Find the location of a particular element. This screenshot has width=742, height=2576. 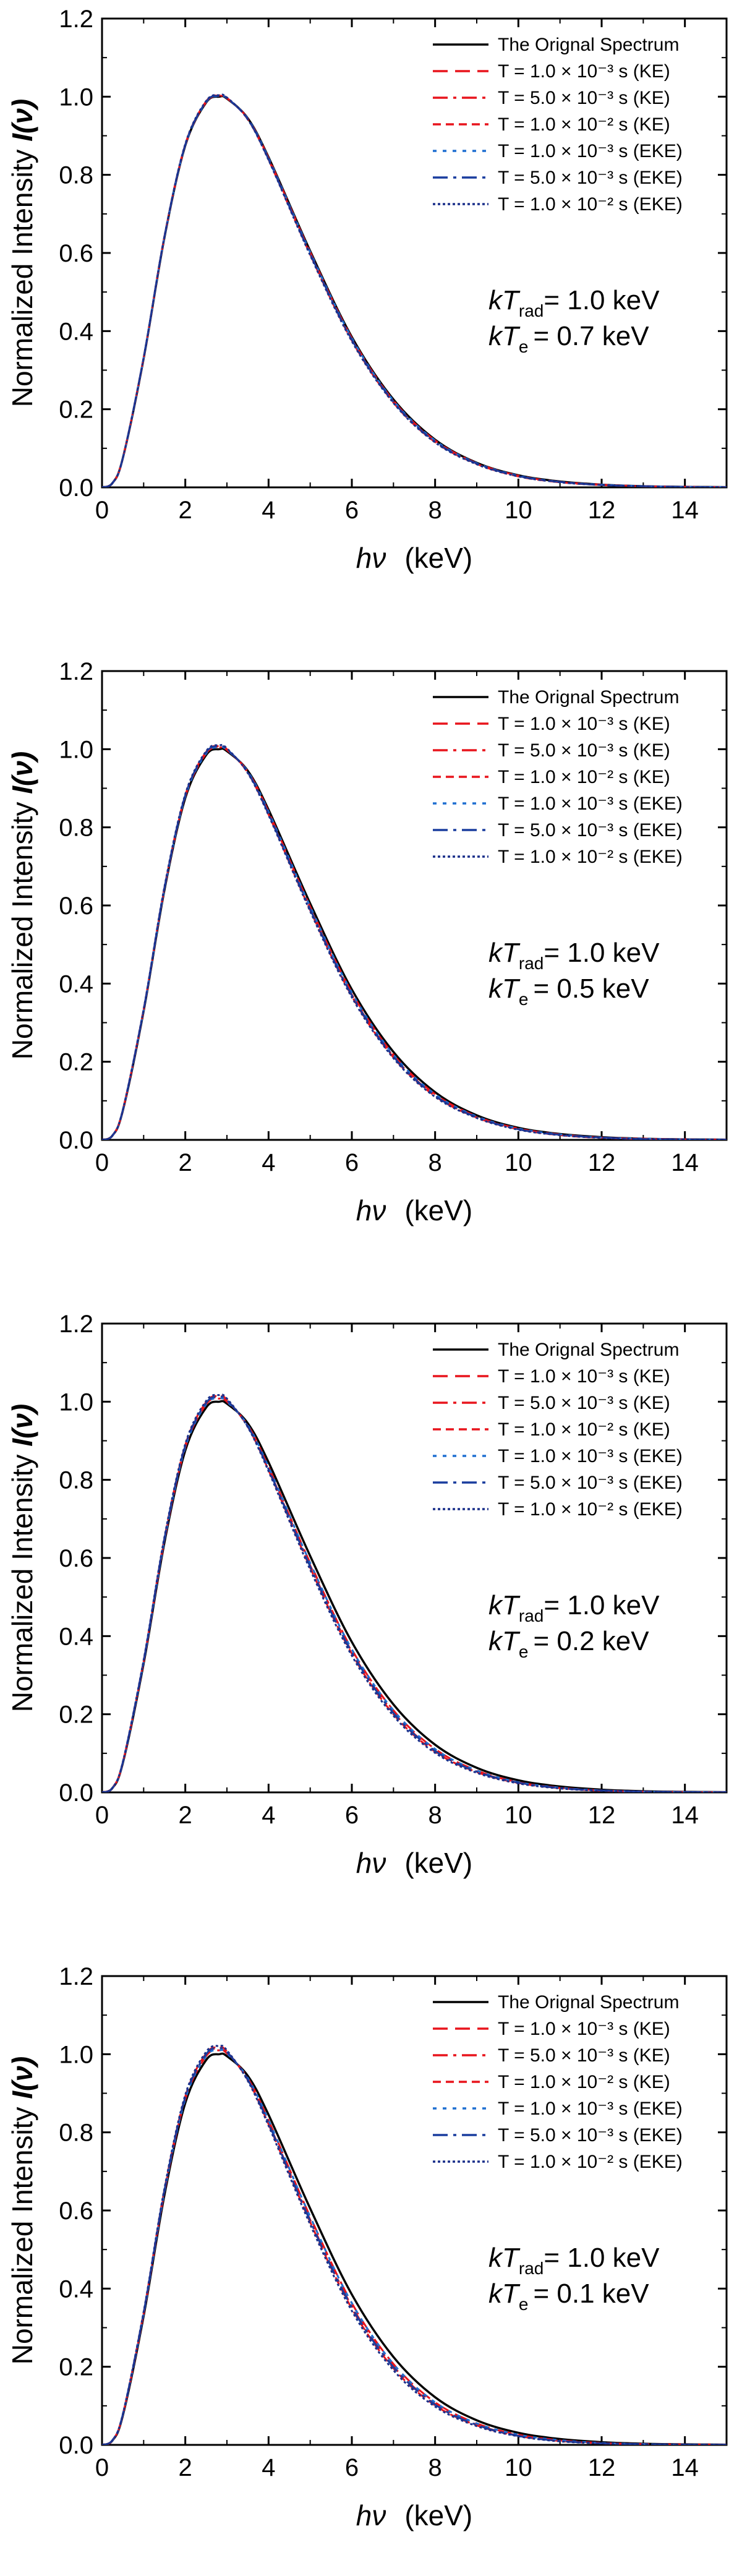

param-kt-e: kTe = 0.2 keV is located at coordinates (568, 1643).